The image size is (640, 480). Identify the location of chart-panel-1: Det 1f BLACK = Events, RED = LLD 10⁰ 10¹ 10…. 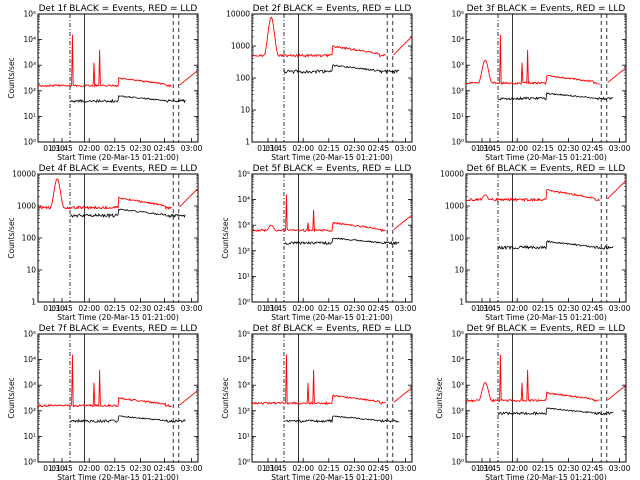
(105, 83).